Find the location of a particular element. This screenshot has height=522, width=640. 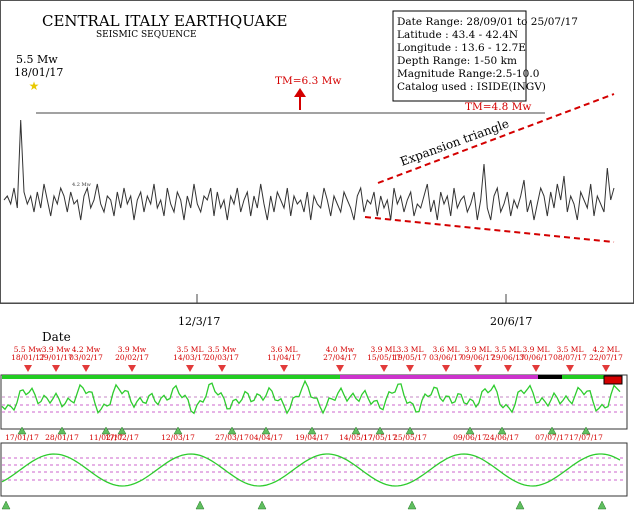

panel2-bottom-date-2: 11/02/17 is located at coordinates (106, 437).